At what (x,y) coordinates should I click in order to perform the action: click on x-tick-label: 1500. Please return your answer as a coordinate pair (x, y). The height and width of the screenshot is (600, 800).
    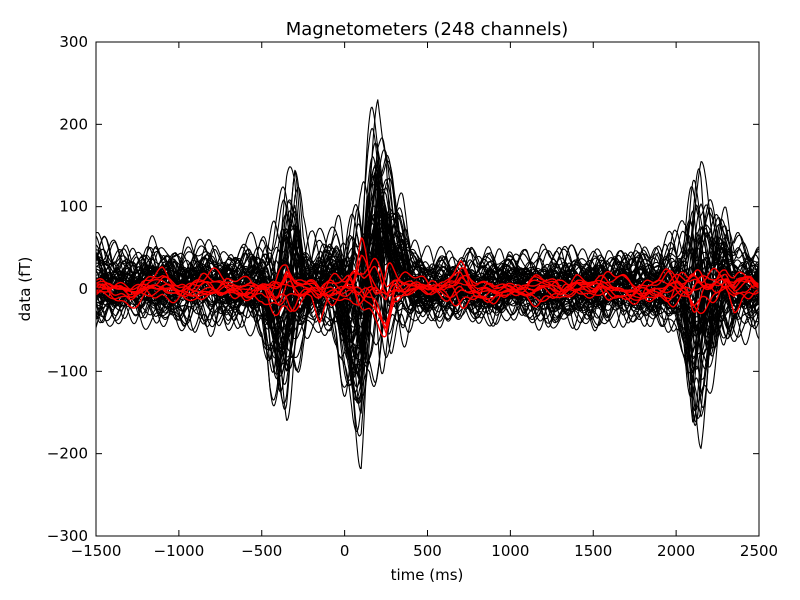
    Looking at the image, I should click on (593, 551).